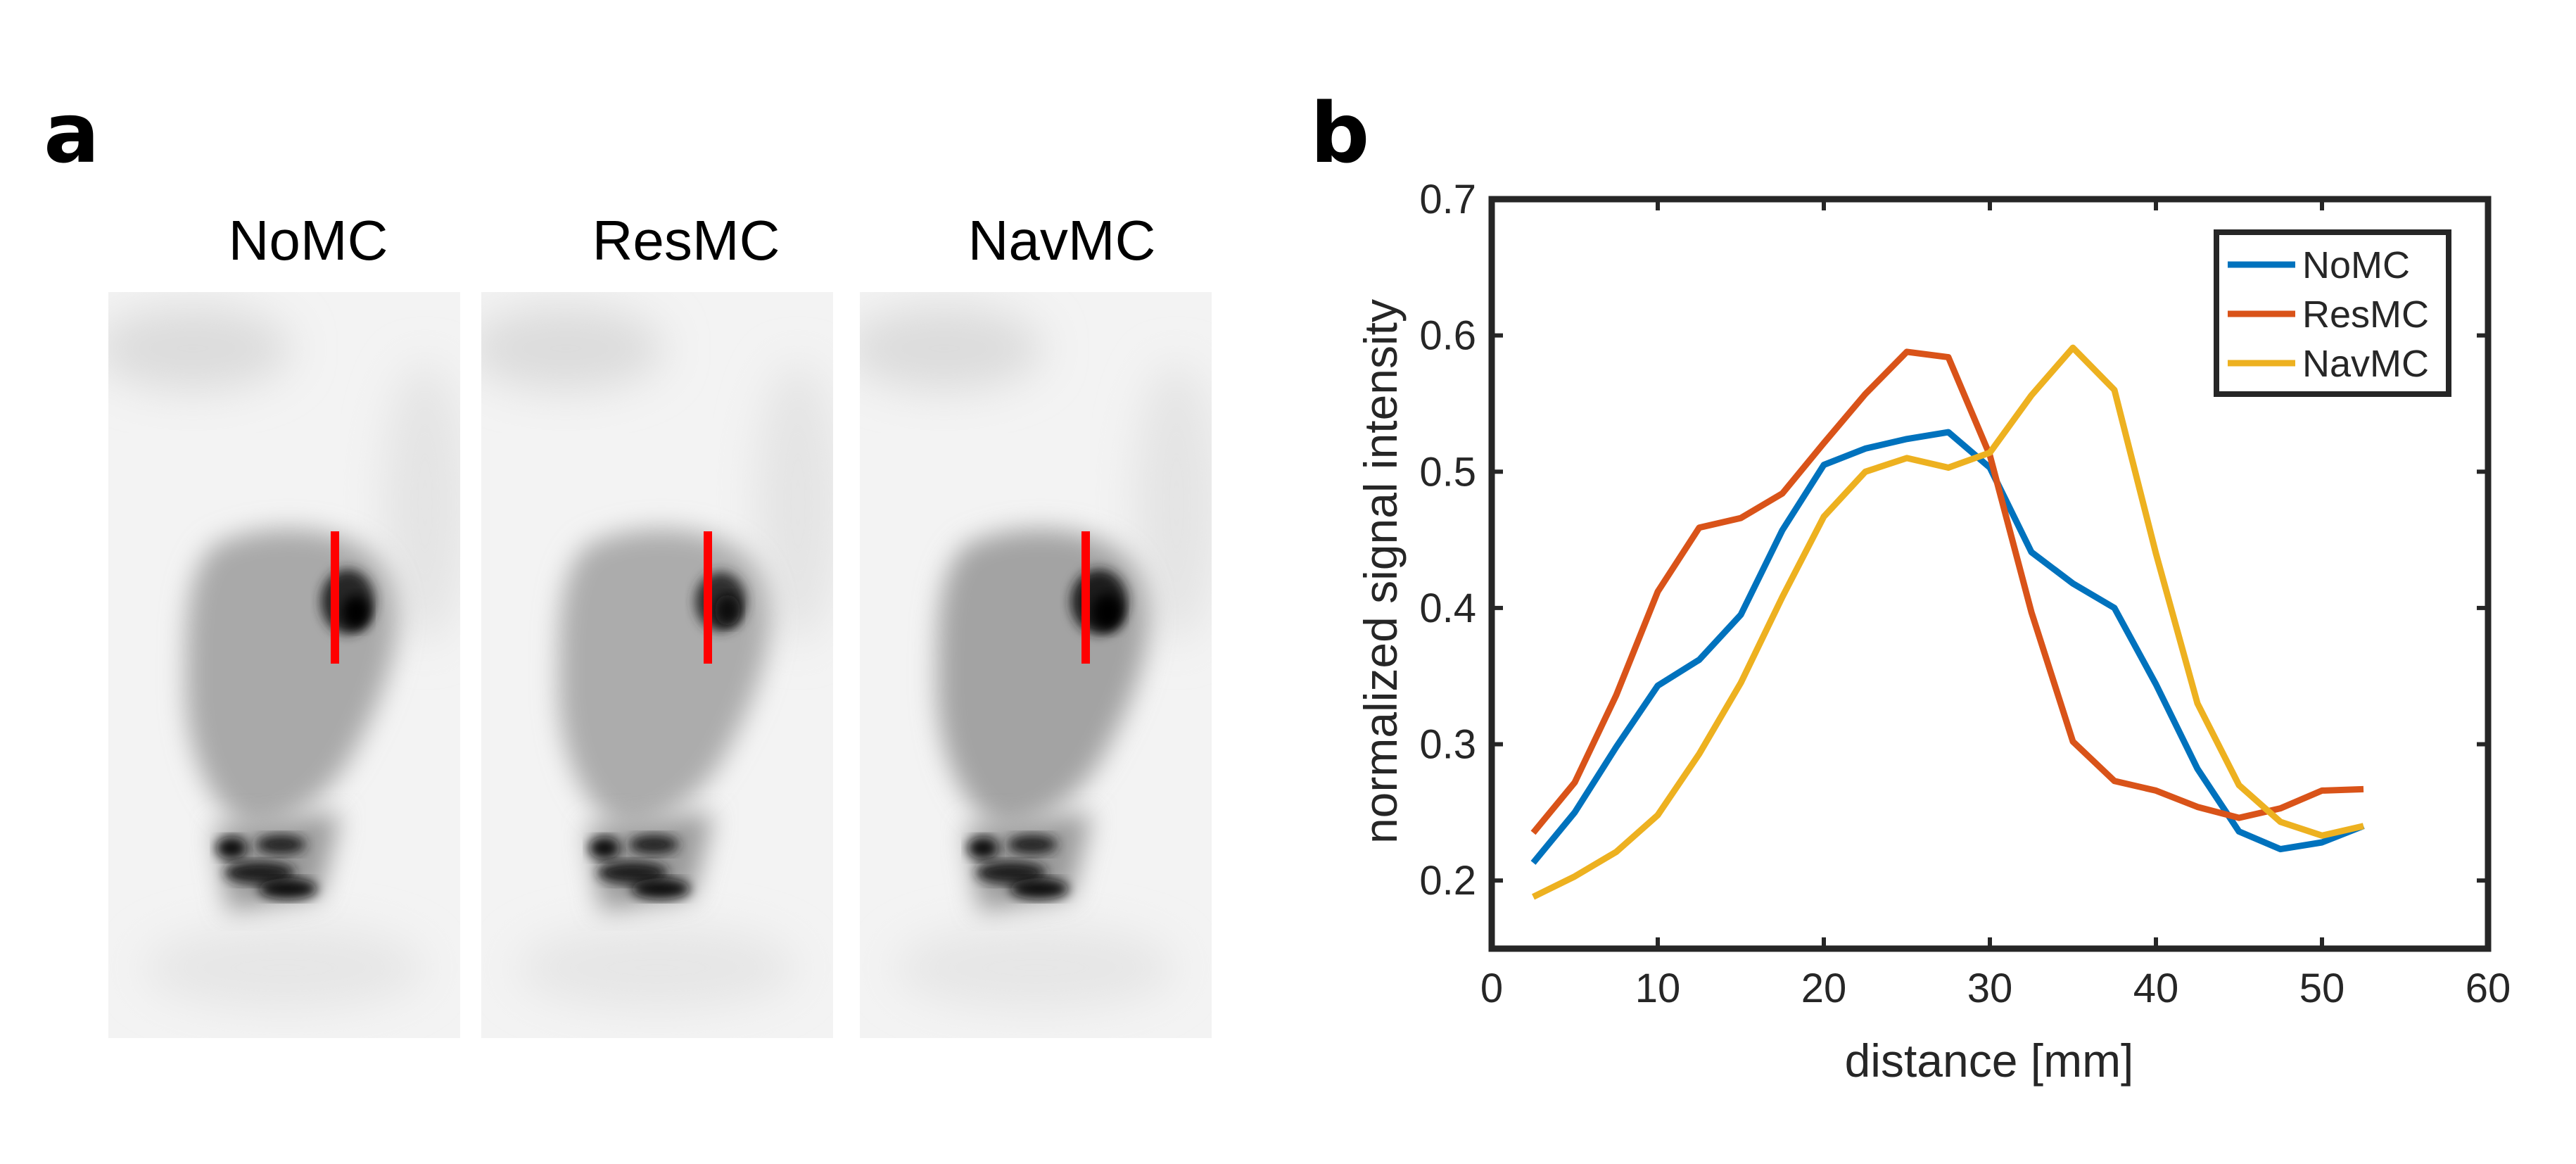 Image resolution: width=2576 pixels, height=1164 pixels. I want to click on y-tick-label: 0.7, so click(1447, 199).